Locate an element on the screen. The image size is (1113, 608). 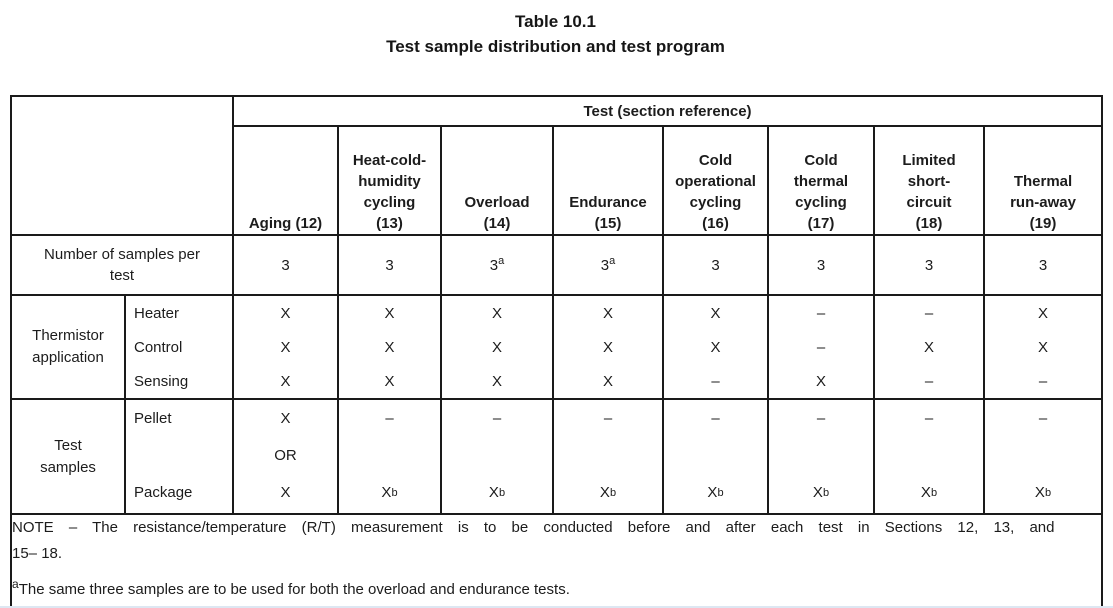
row-label-heater: Heater is located at coordinates (157, 313).